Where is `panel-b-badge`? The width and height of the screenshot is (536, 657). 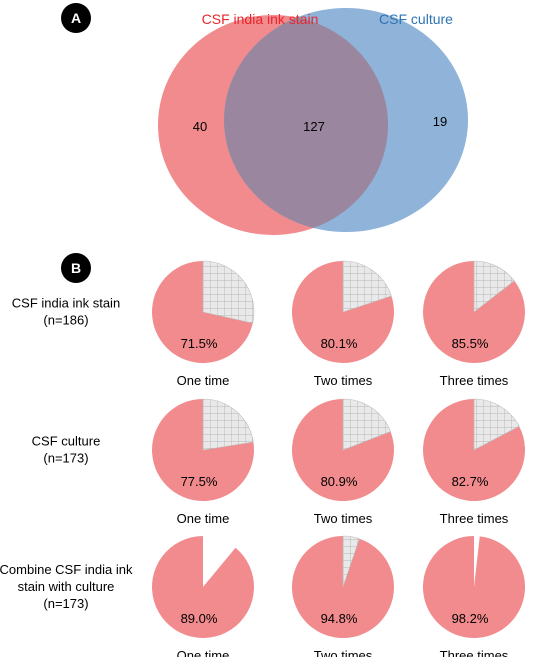
panel-b-badge is located at coordinates (76, 268).